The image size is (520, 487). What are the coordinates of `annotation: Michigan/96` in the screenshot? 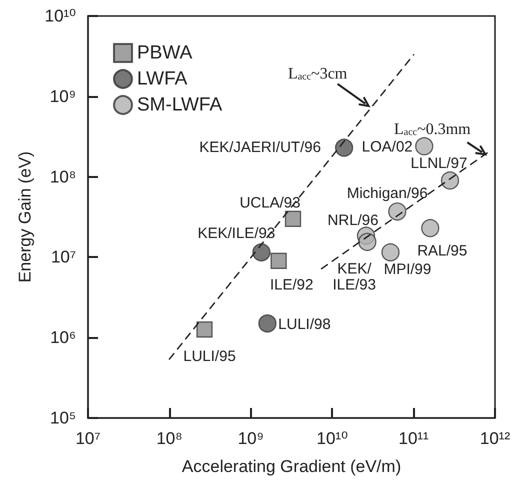 It's located at (387, 193).